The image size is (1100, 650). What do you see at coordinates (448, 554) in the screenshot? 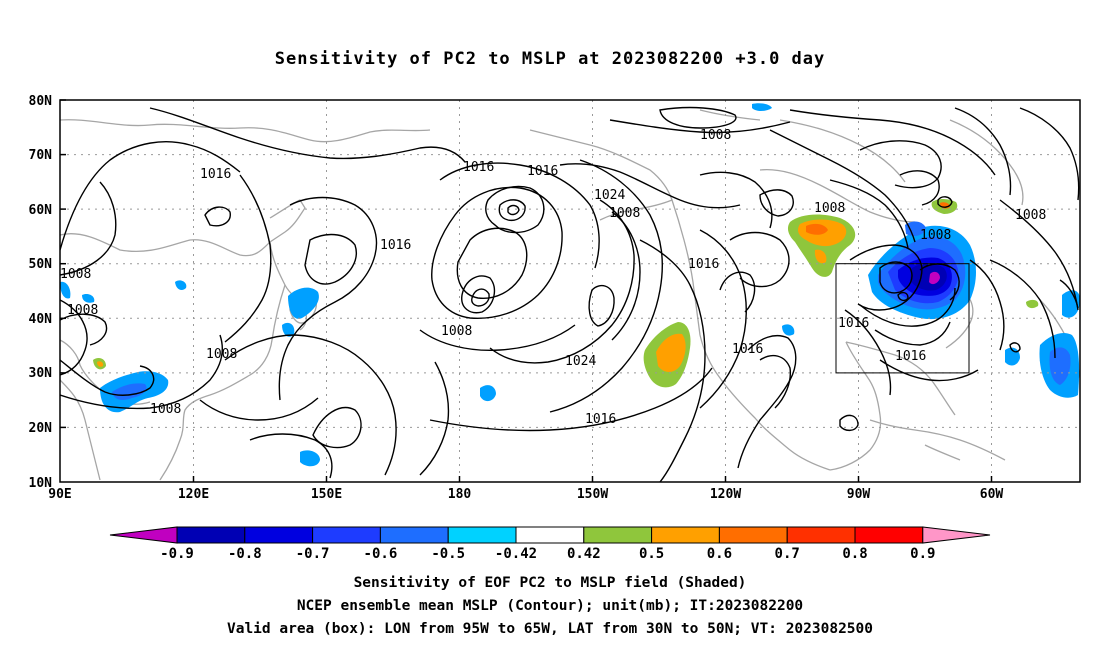
I see `colorbar-label: -0.5` at bounding box center [448, 554].